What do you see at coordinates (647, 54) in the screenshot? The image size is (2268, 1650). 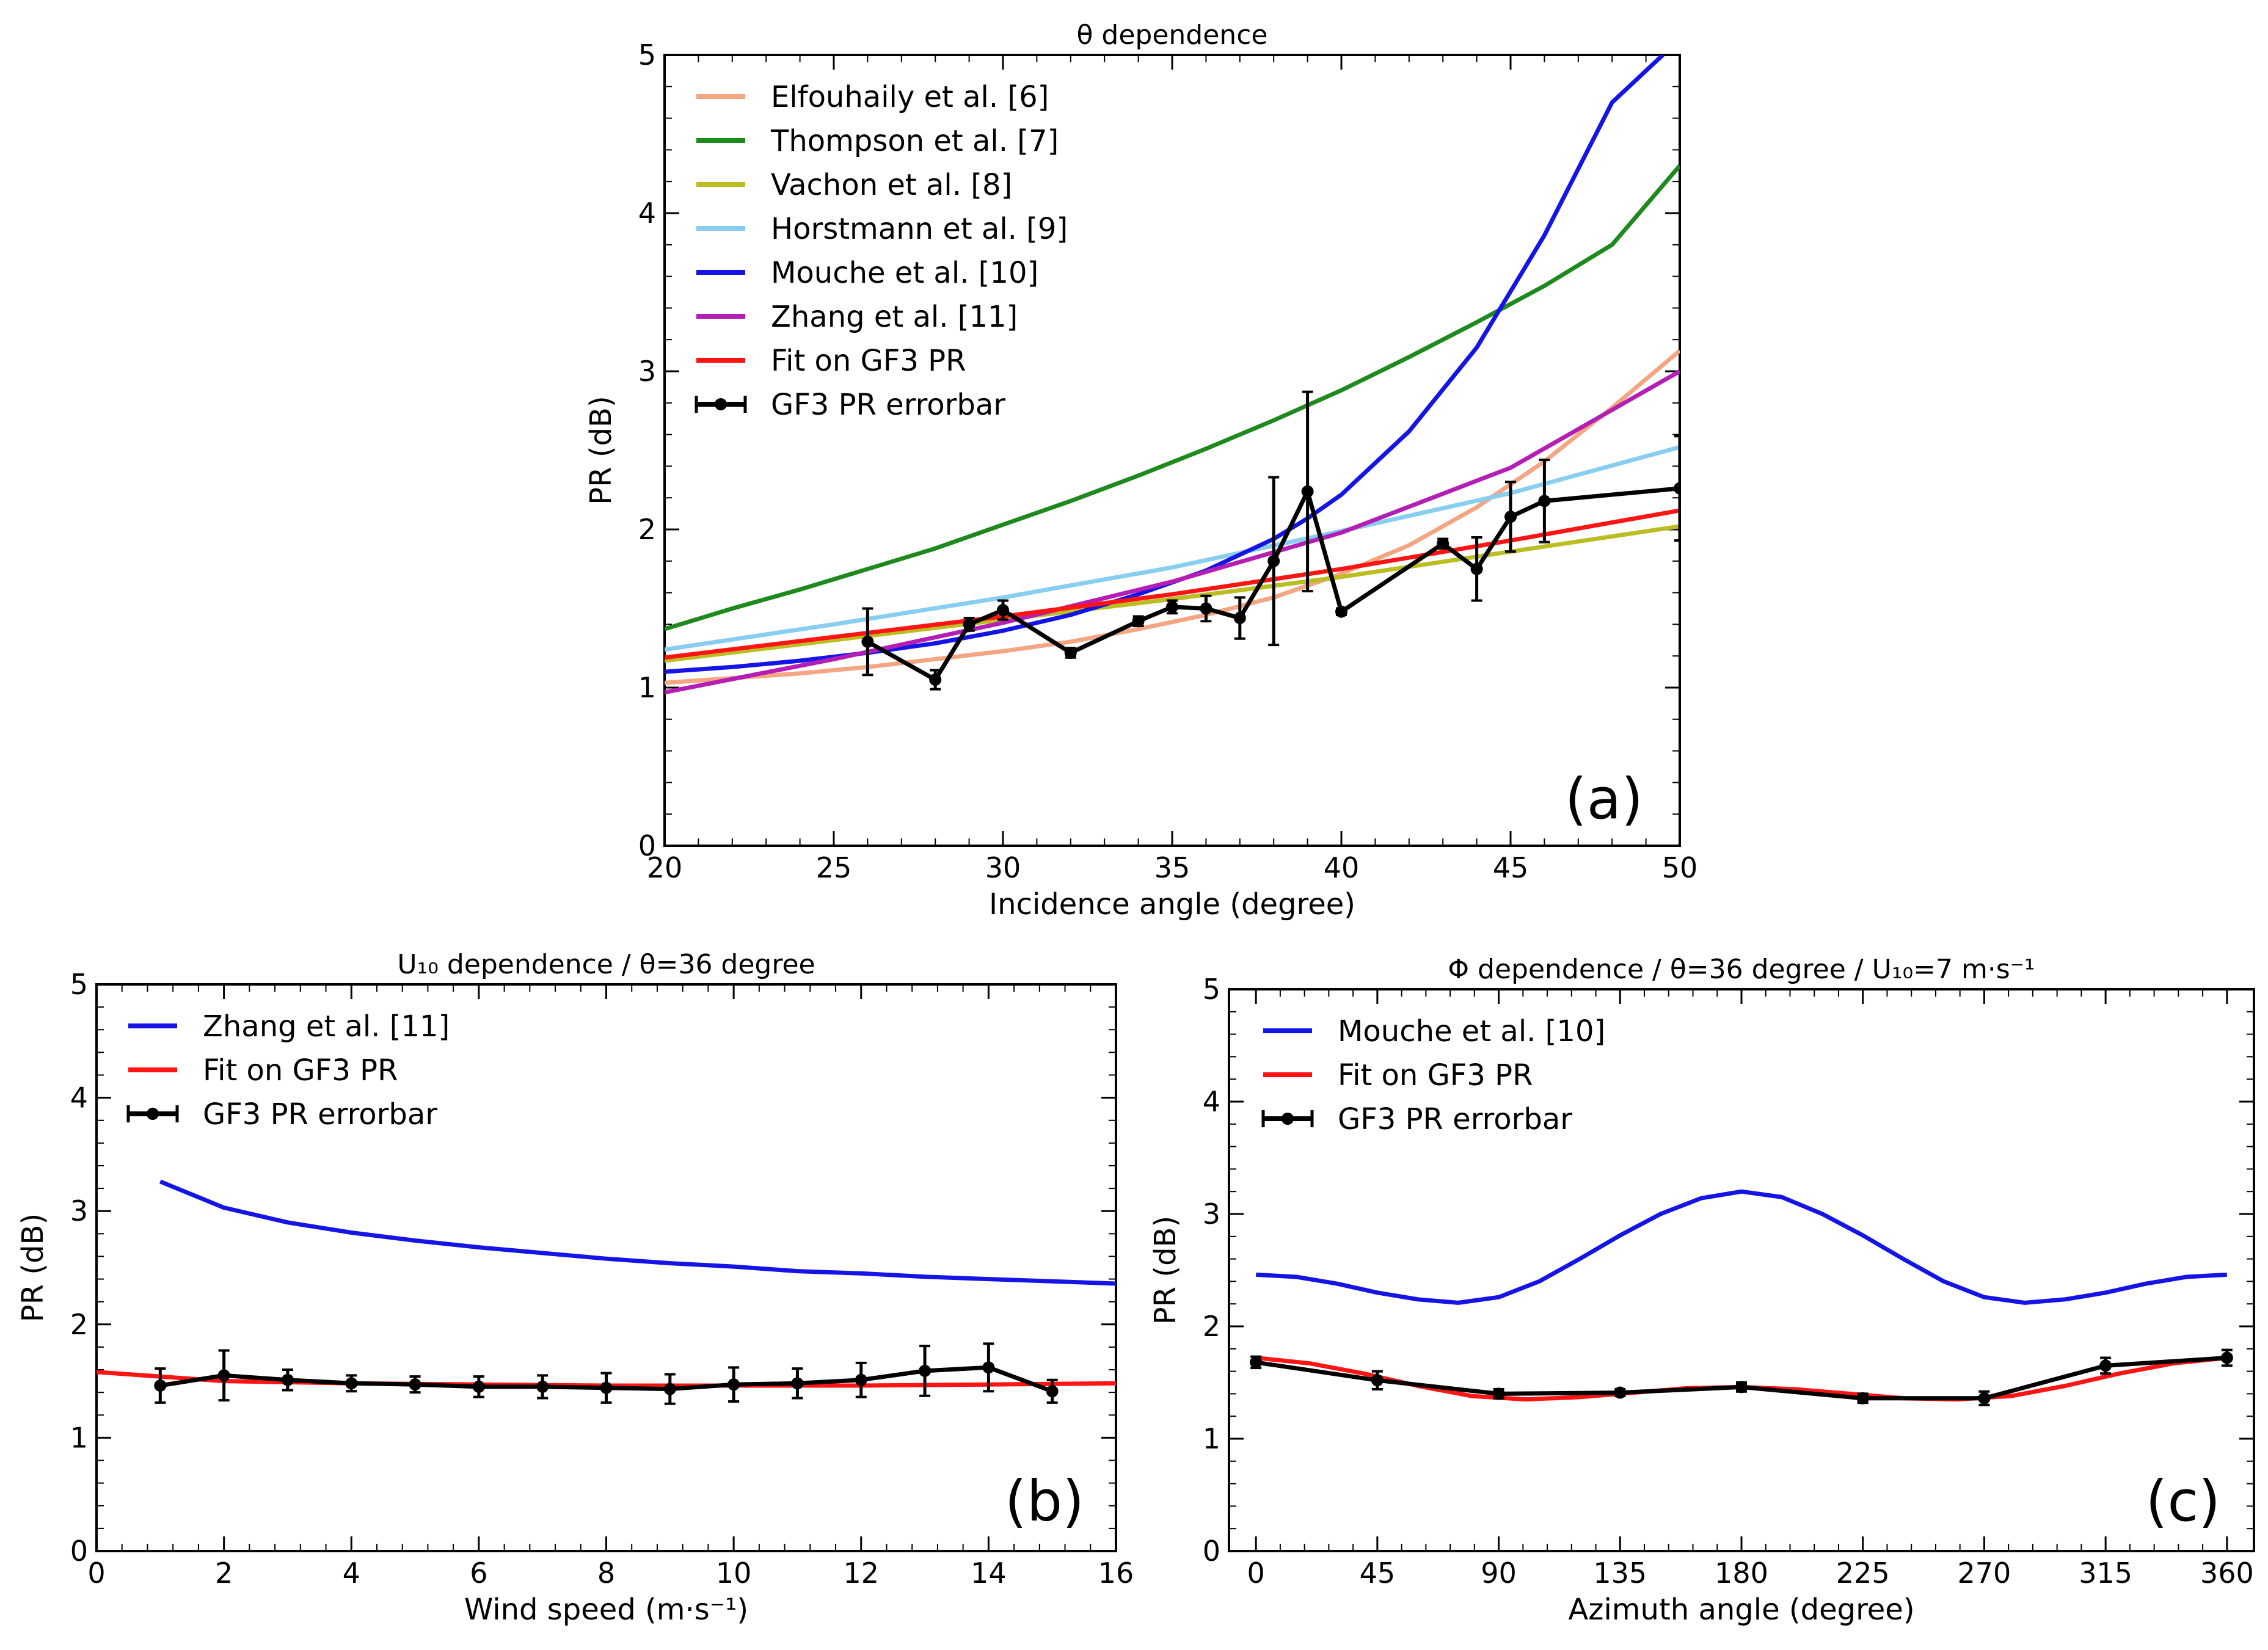 I see `y-tick-label: 5` at bounding box center [647, 54].